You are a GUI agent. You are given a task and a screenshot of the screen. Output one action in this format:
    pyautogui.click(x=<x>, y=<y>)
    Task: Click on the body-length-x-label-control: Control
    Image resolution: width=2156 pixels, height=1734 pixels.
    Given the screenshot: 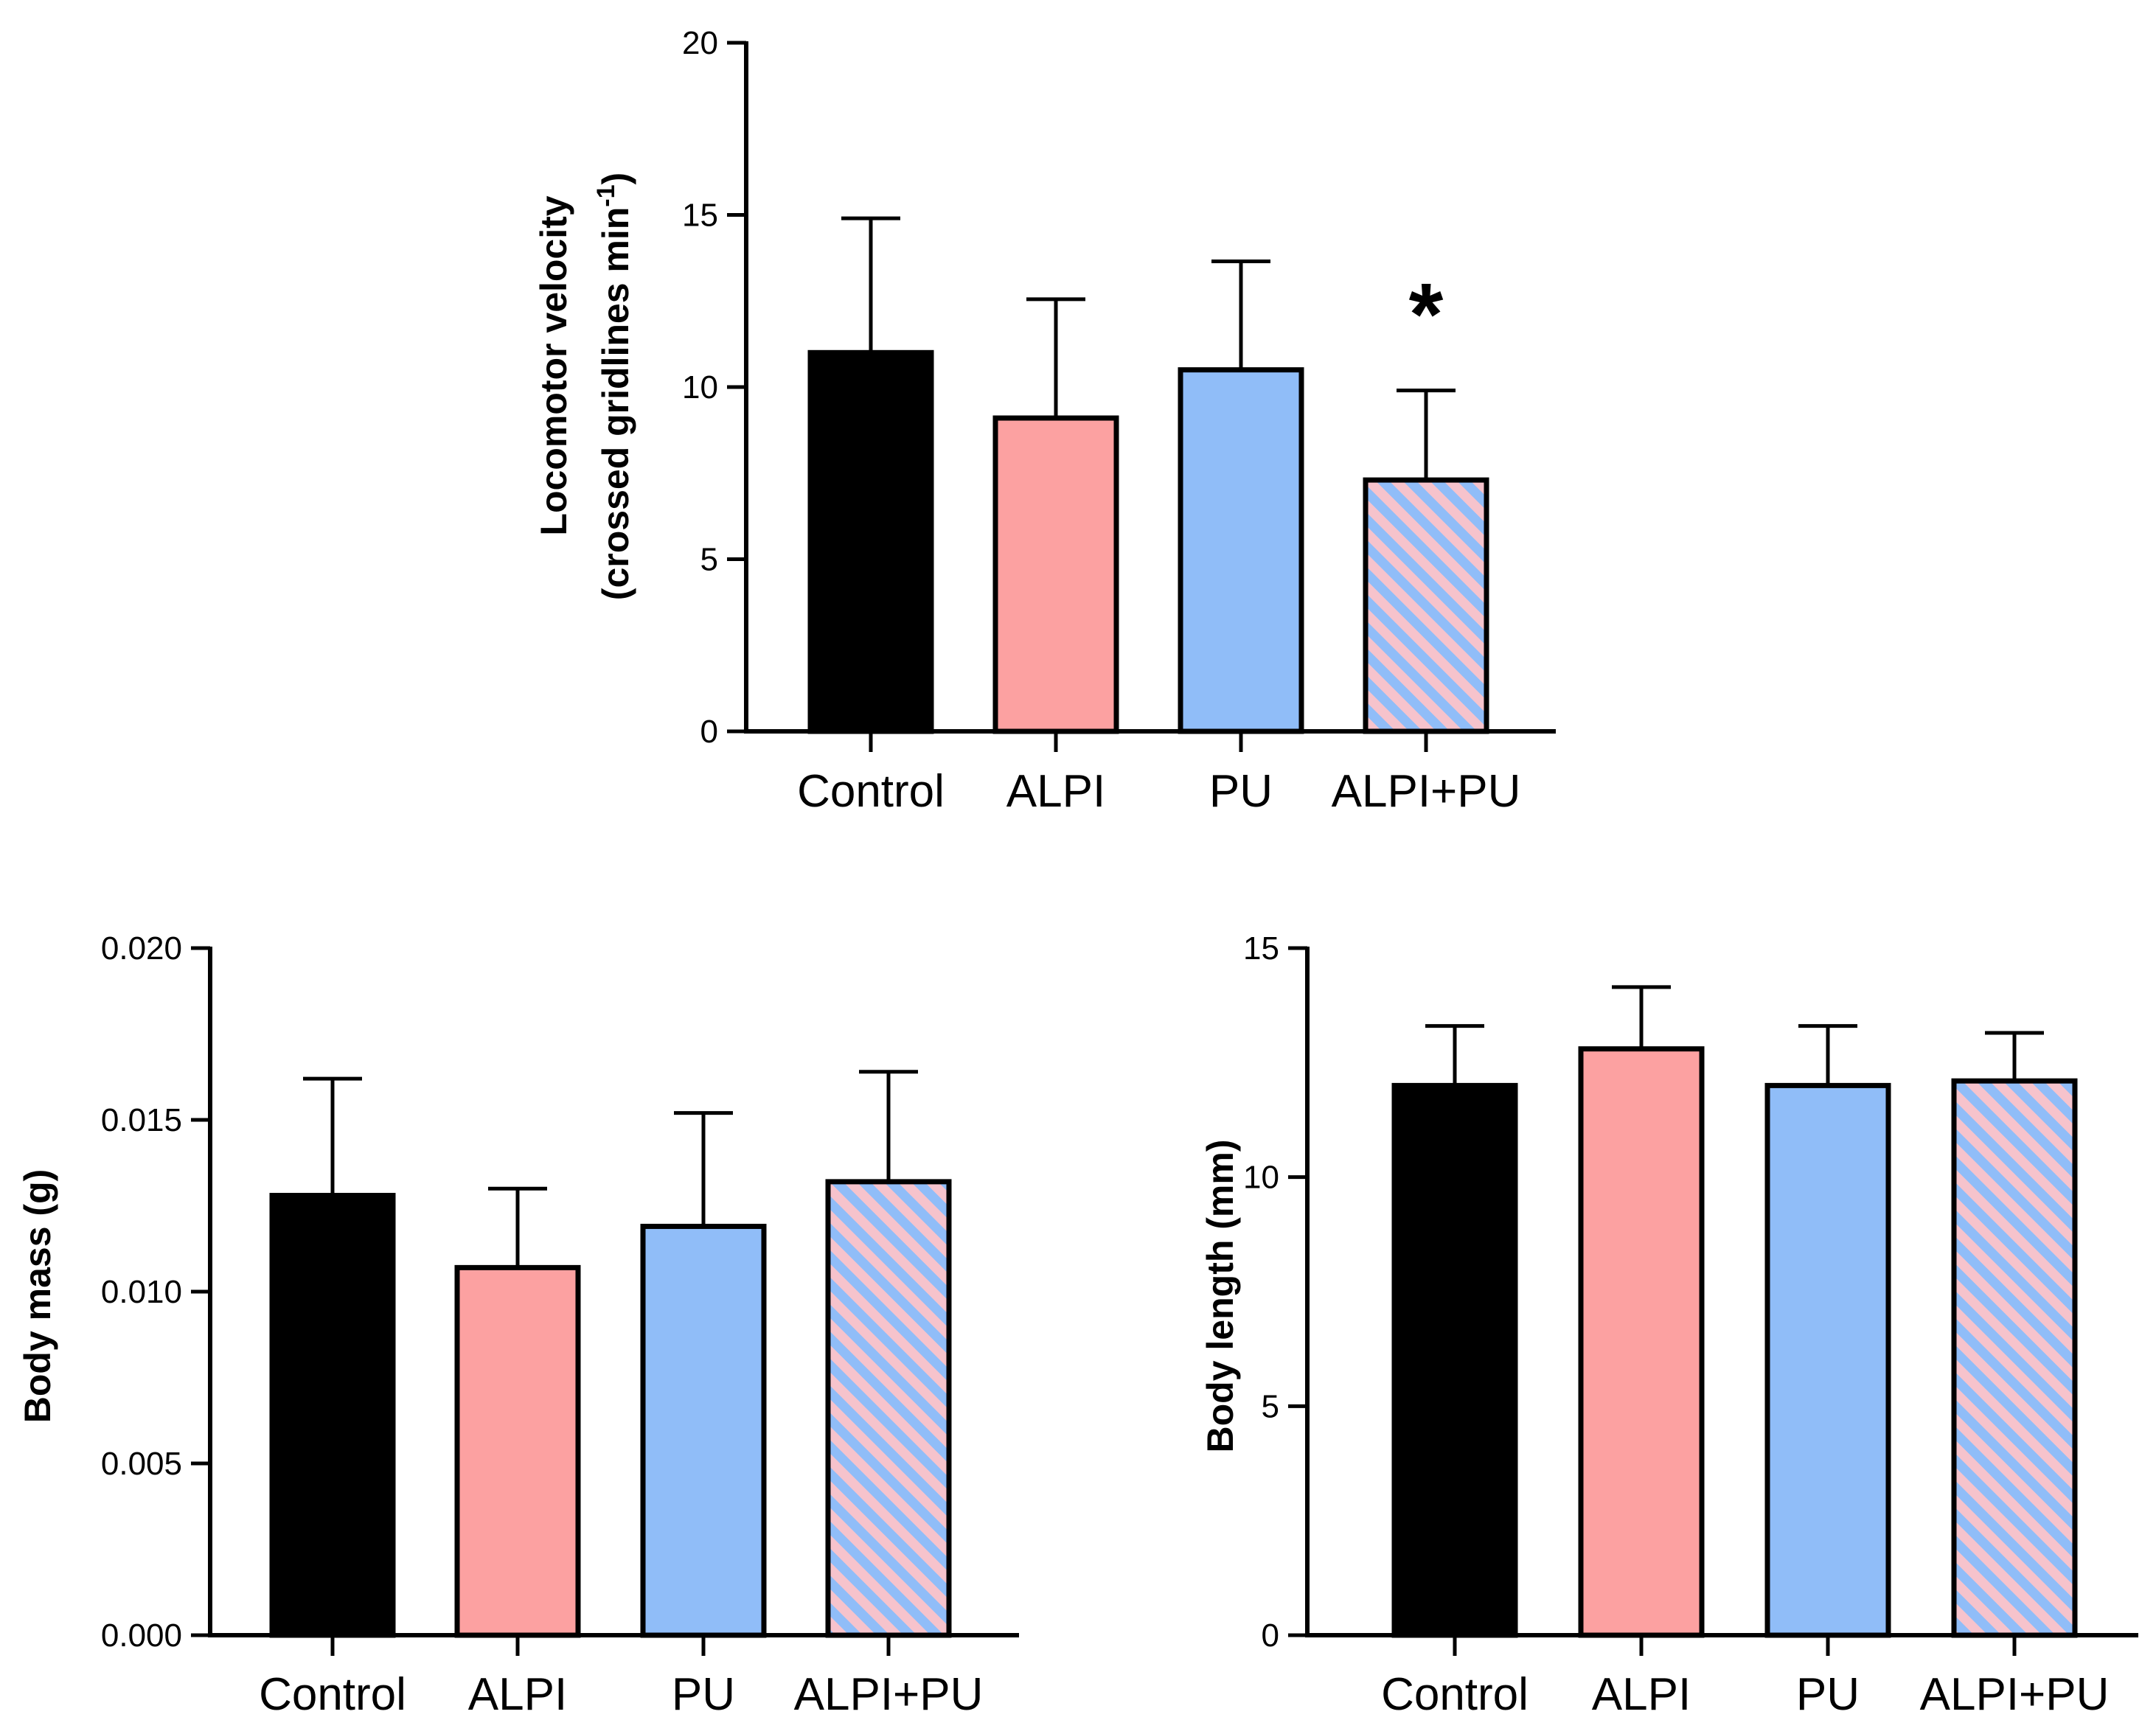 What is the action you would take?
    pyautogui.click(x=1455, y=1694)
    